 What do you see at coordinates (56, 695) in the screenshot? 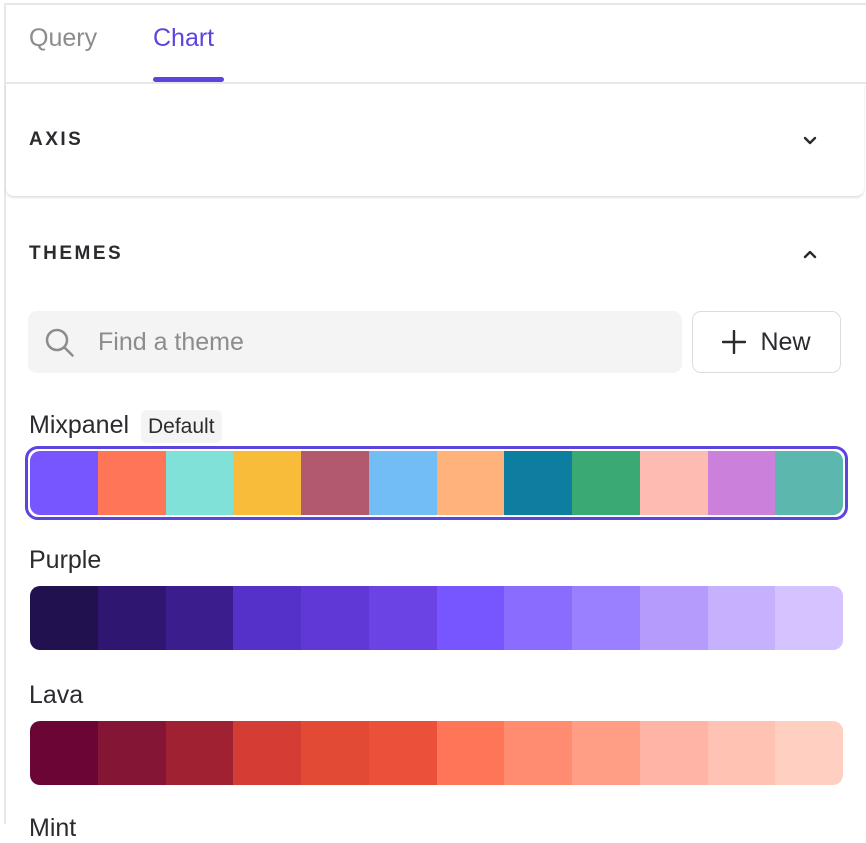
I see `theme-name: Lava` at bounding box center [56, 695].